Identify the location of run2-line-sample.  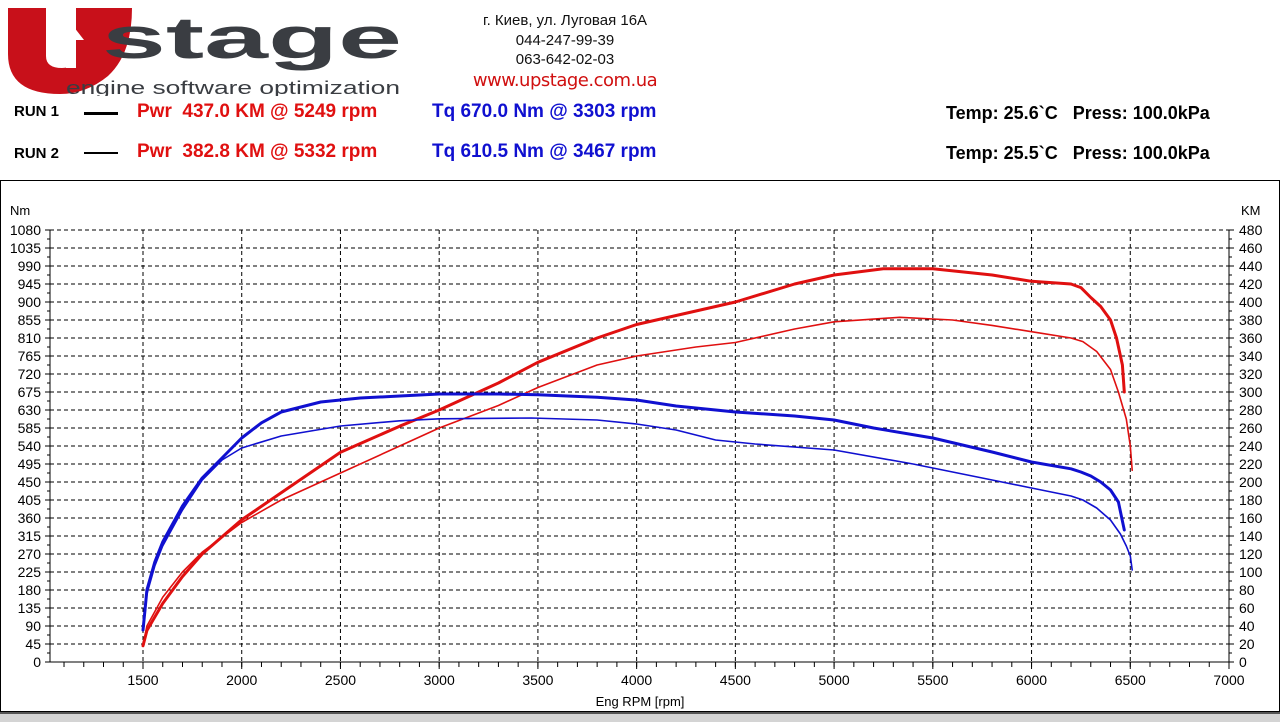
(101, 153).